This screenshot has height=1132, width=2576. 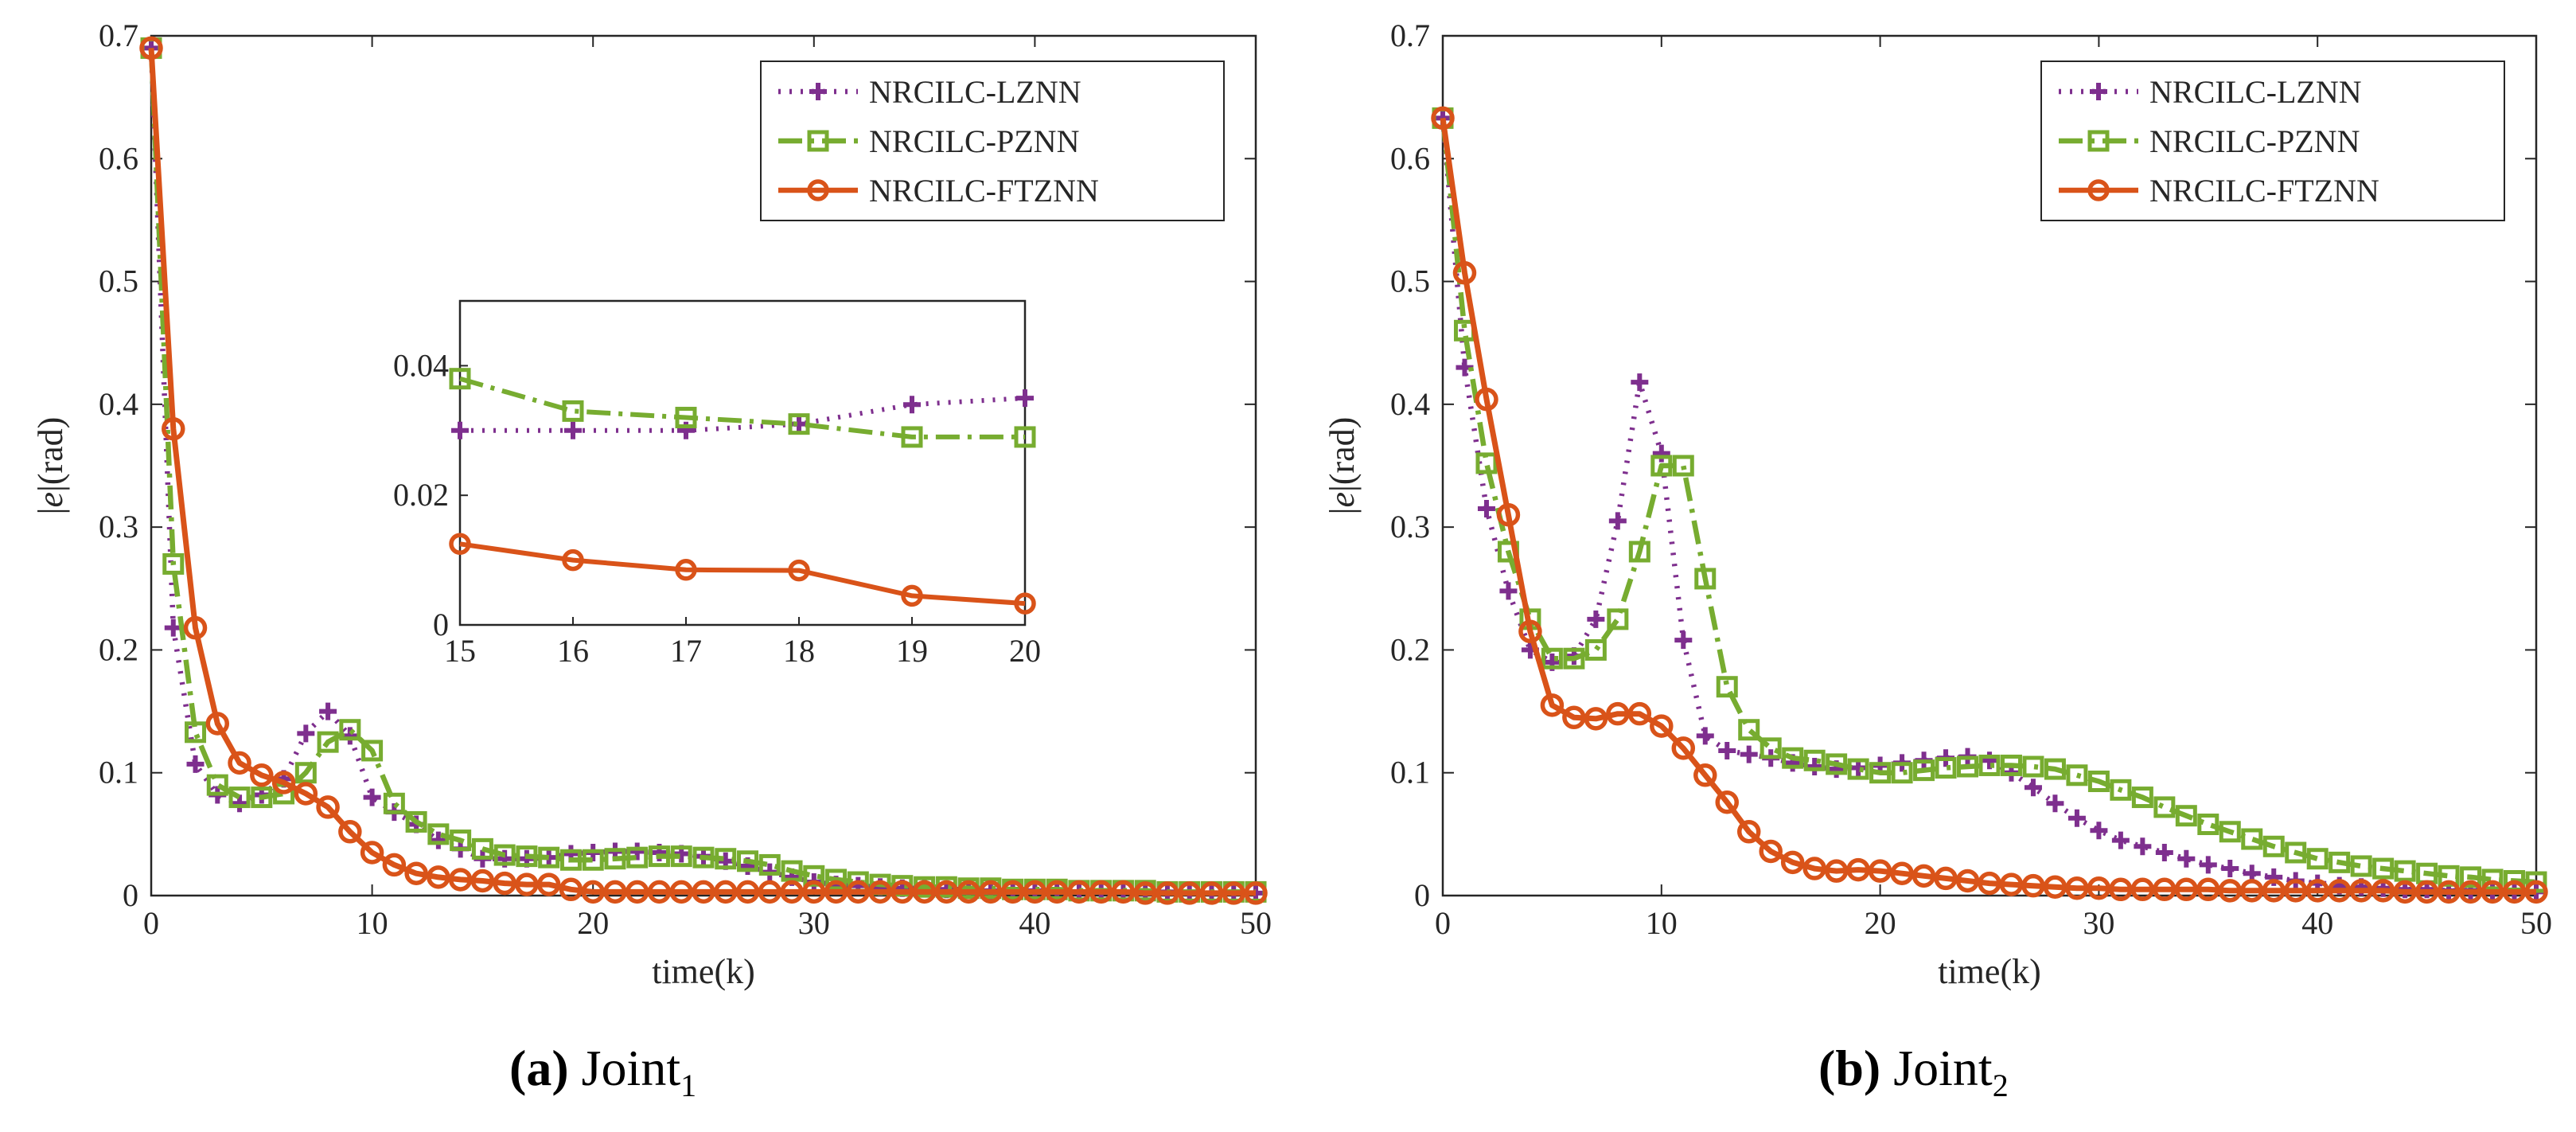 I want to click on y-tick-label-a: 0.4, so click(x=118, y=404).